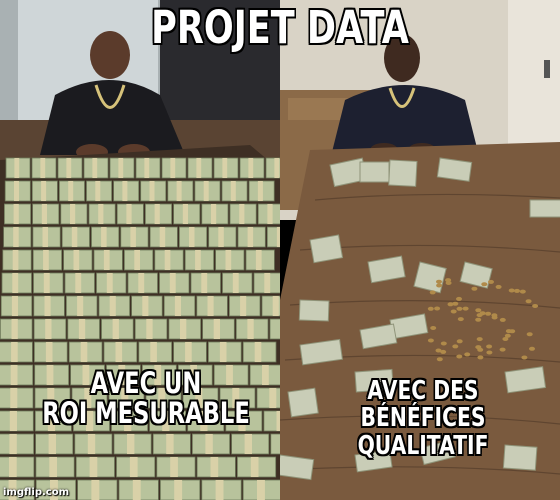 The width and height of the screenshot is (560, 500). What do you see at coordinates (423, 419) in the screenshot?
I see `caption-right: AVEC DES BÉNÉFICES QUALITATIF` at bounding box center [423, 419].